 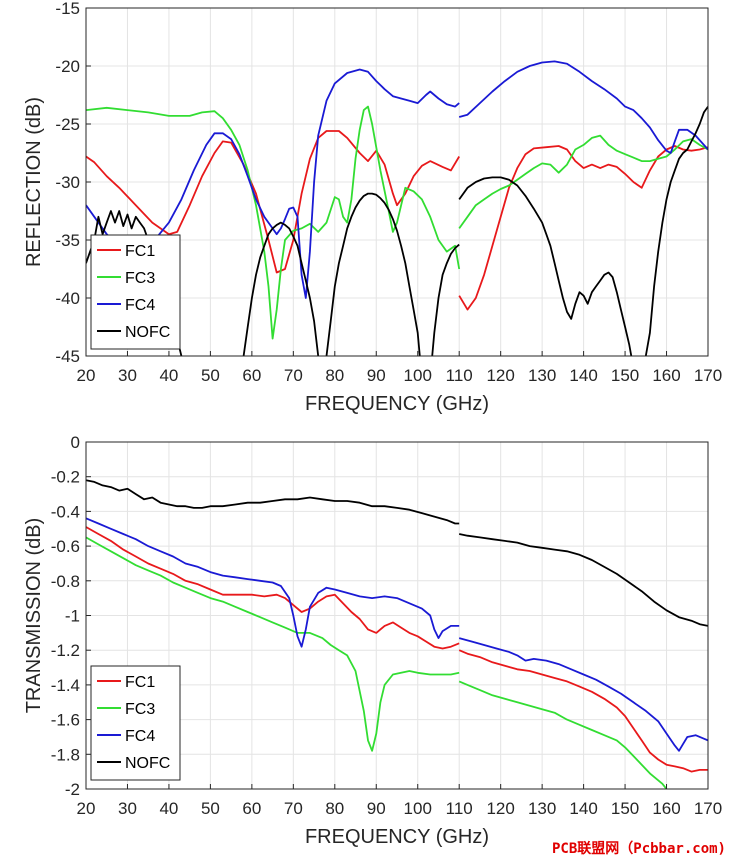 I want to click on y-tick-label: -1, so click(x=72, y=616).